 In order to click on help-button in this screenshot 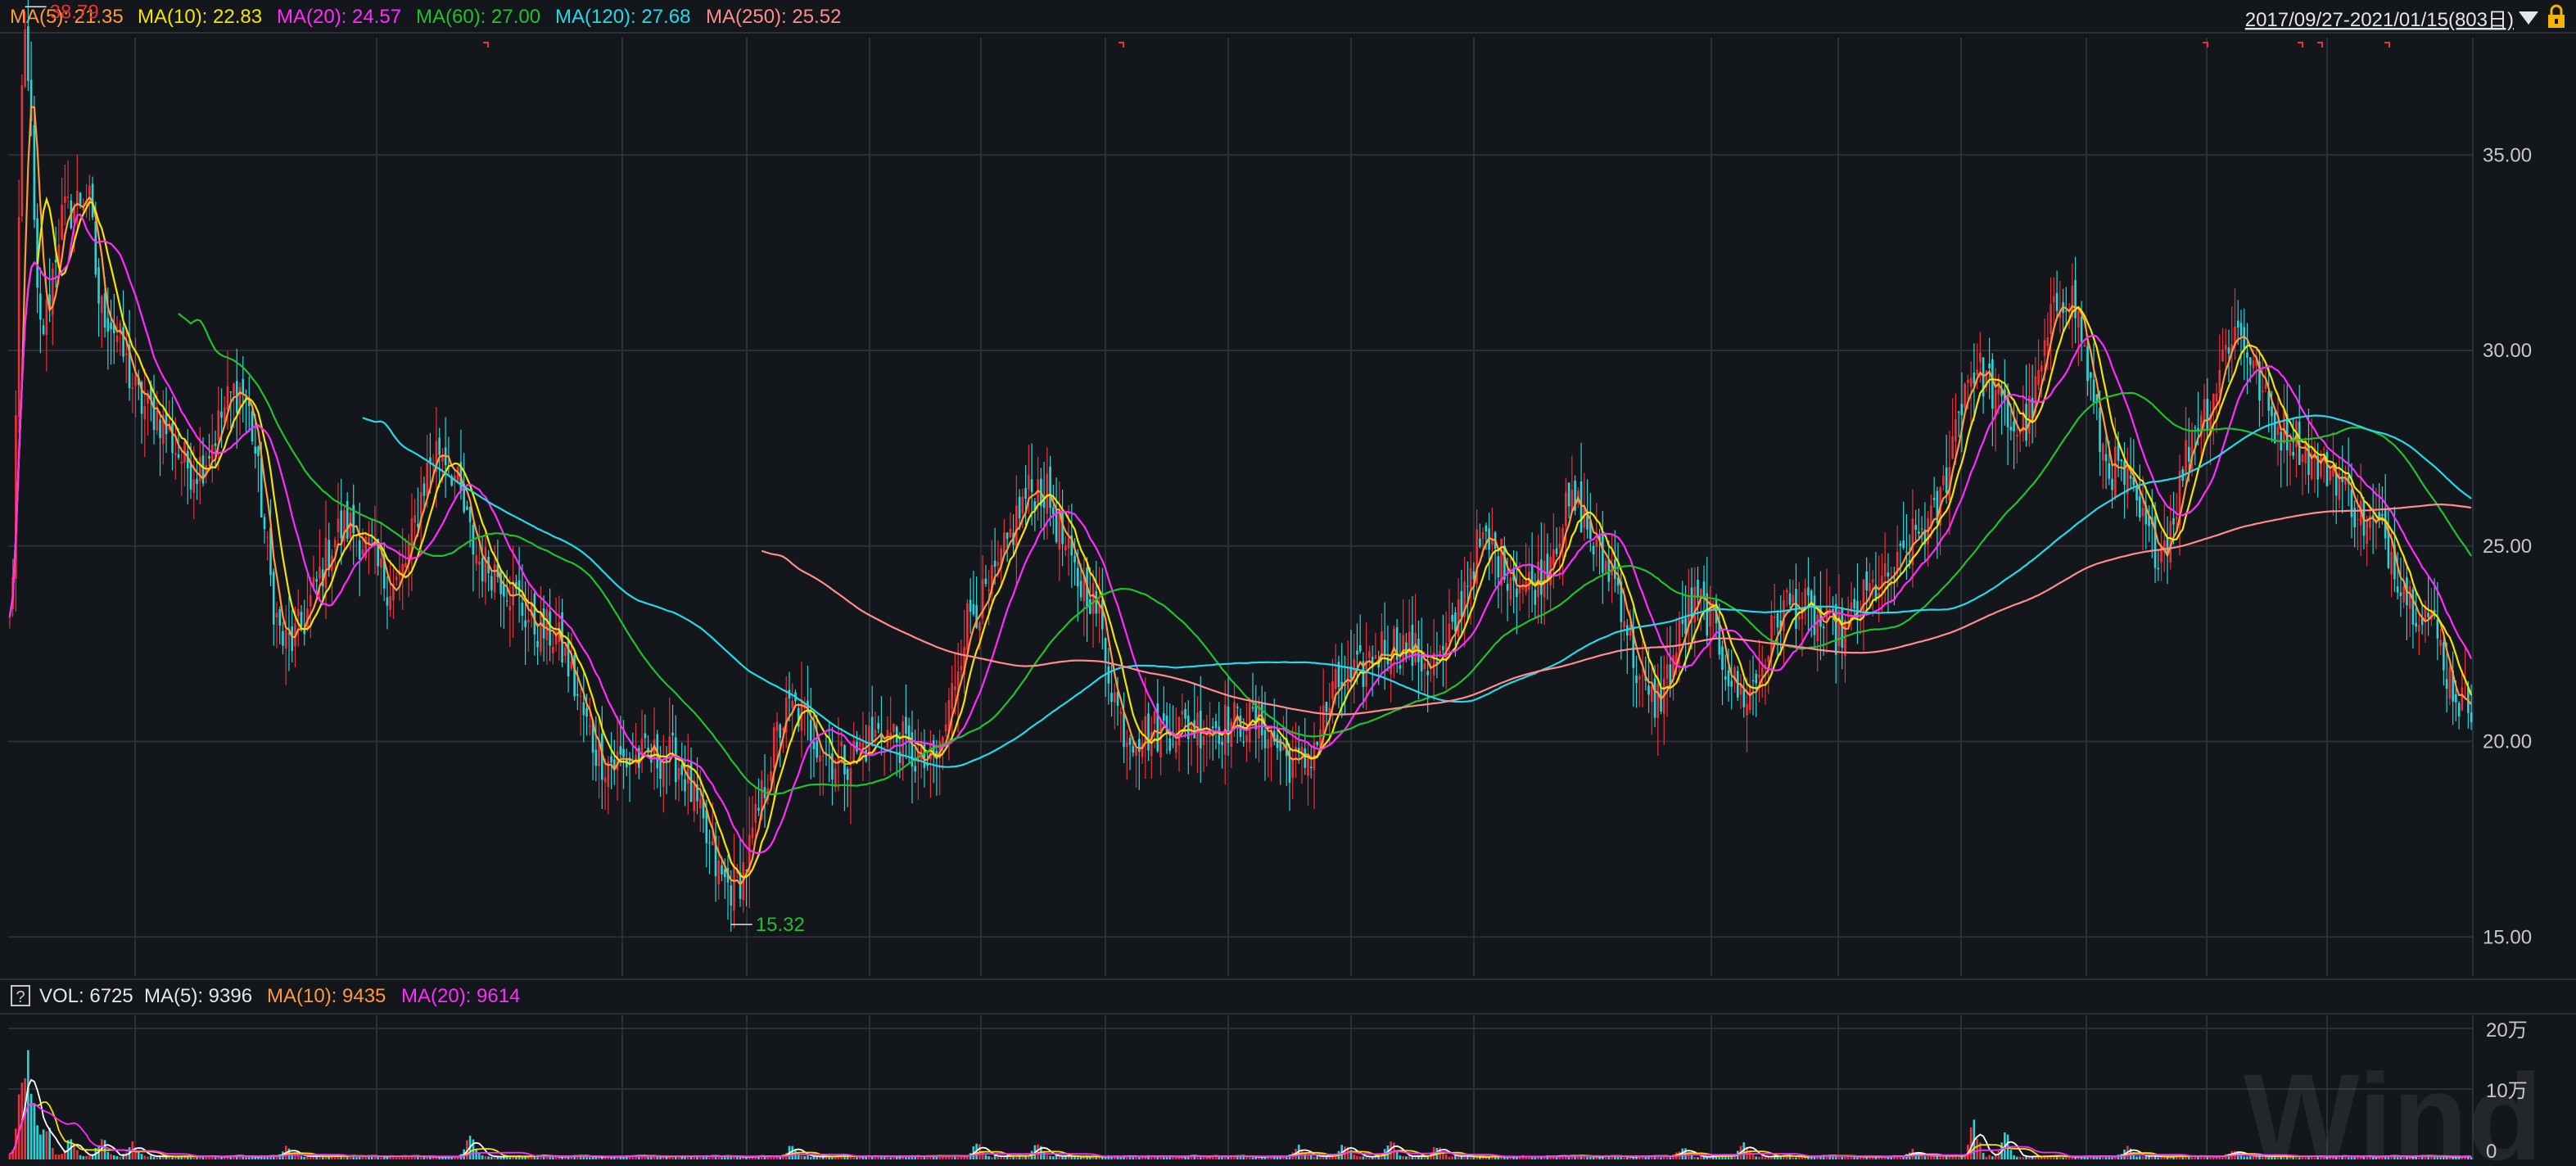, I will do `click(20, 995)`.